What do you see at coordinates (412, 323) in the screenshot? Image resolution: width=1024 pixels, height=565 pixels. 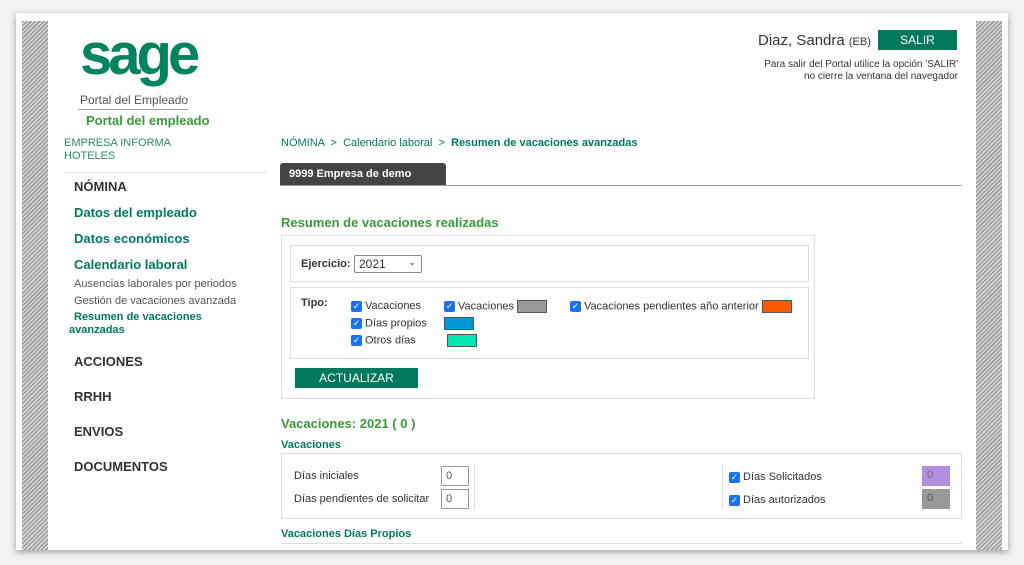 I see `tipo-dias-propios: ✓ Días propios` at bounding box center [412, 323].